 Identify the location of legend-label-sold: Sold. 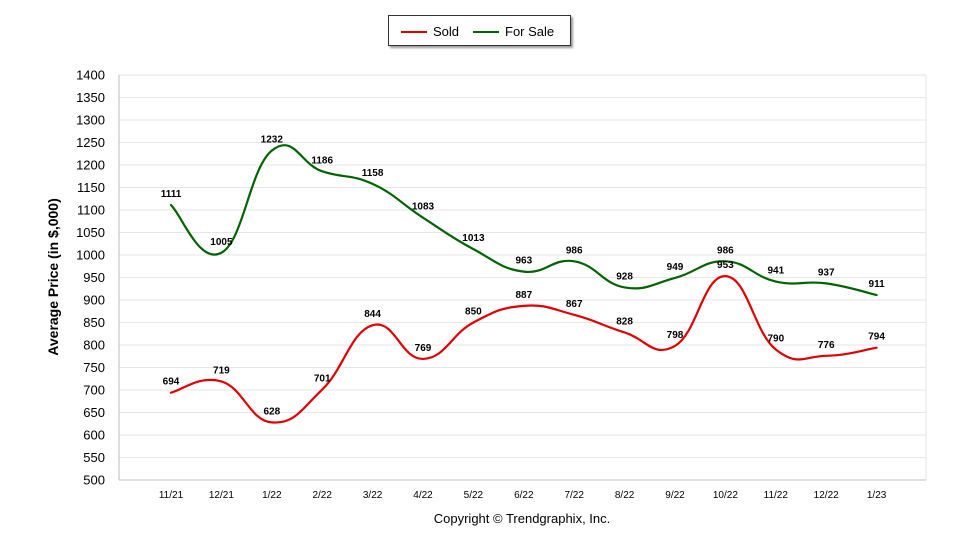
(446, 31).